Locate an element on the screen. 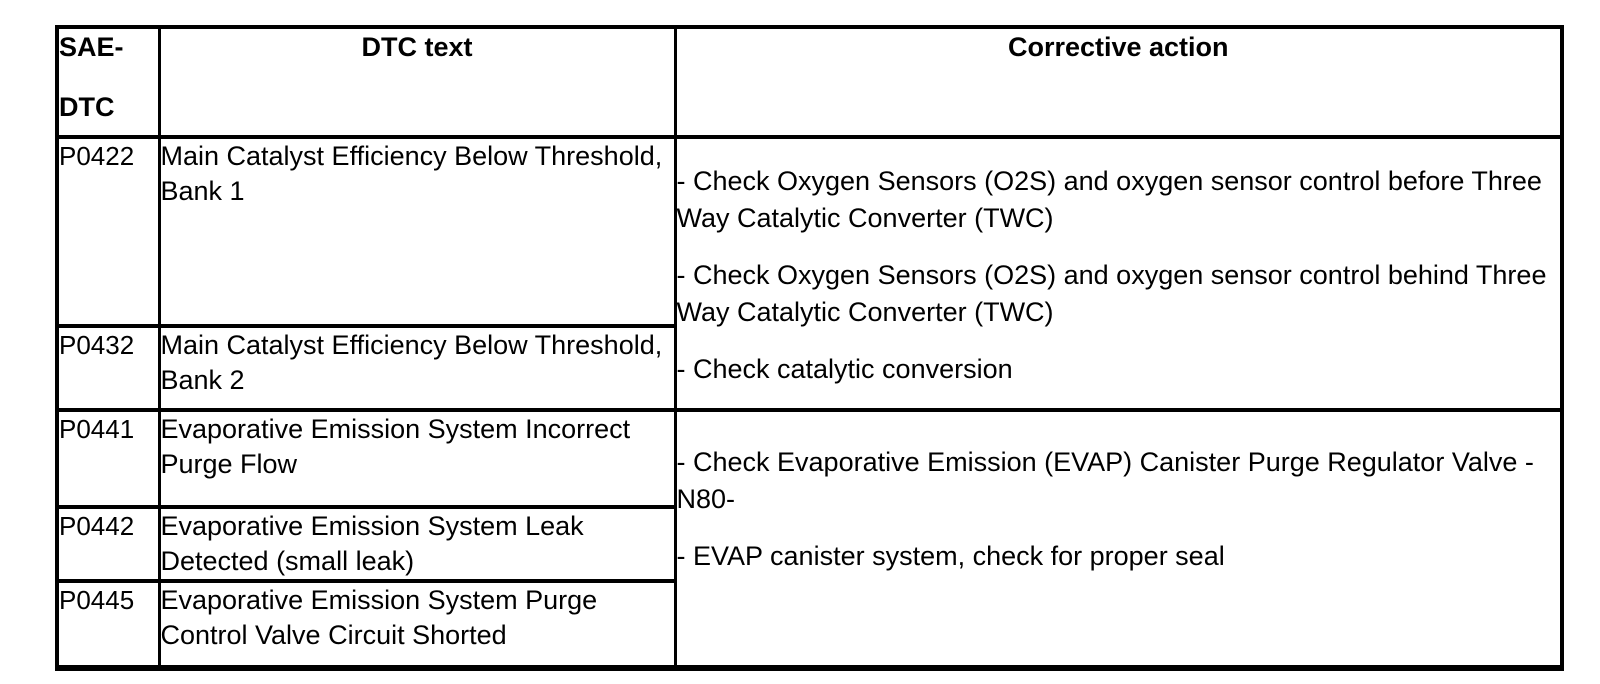 The width and height of the screenshot is (1600, 684). dtc-code: P0445 is located at coordinates (108, 624).